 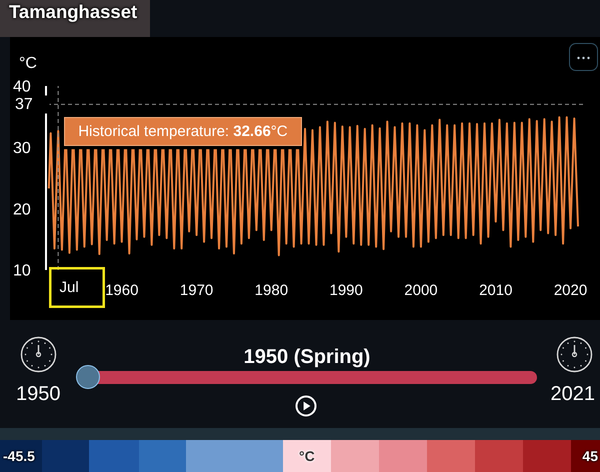 What do you see at coordinates (22, 148) in the screenshot?
I see `y-tick-label: 30` at bounding box center [22, 148].